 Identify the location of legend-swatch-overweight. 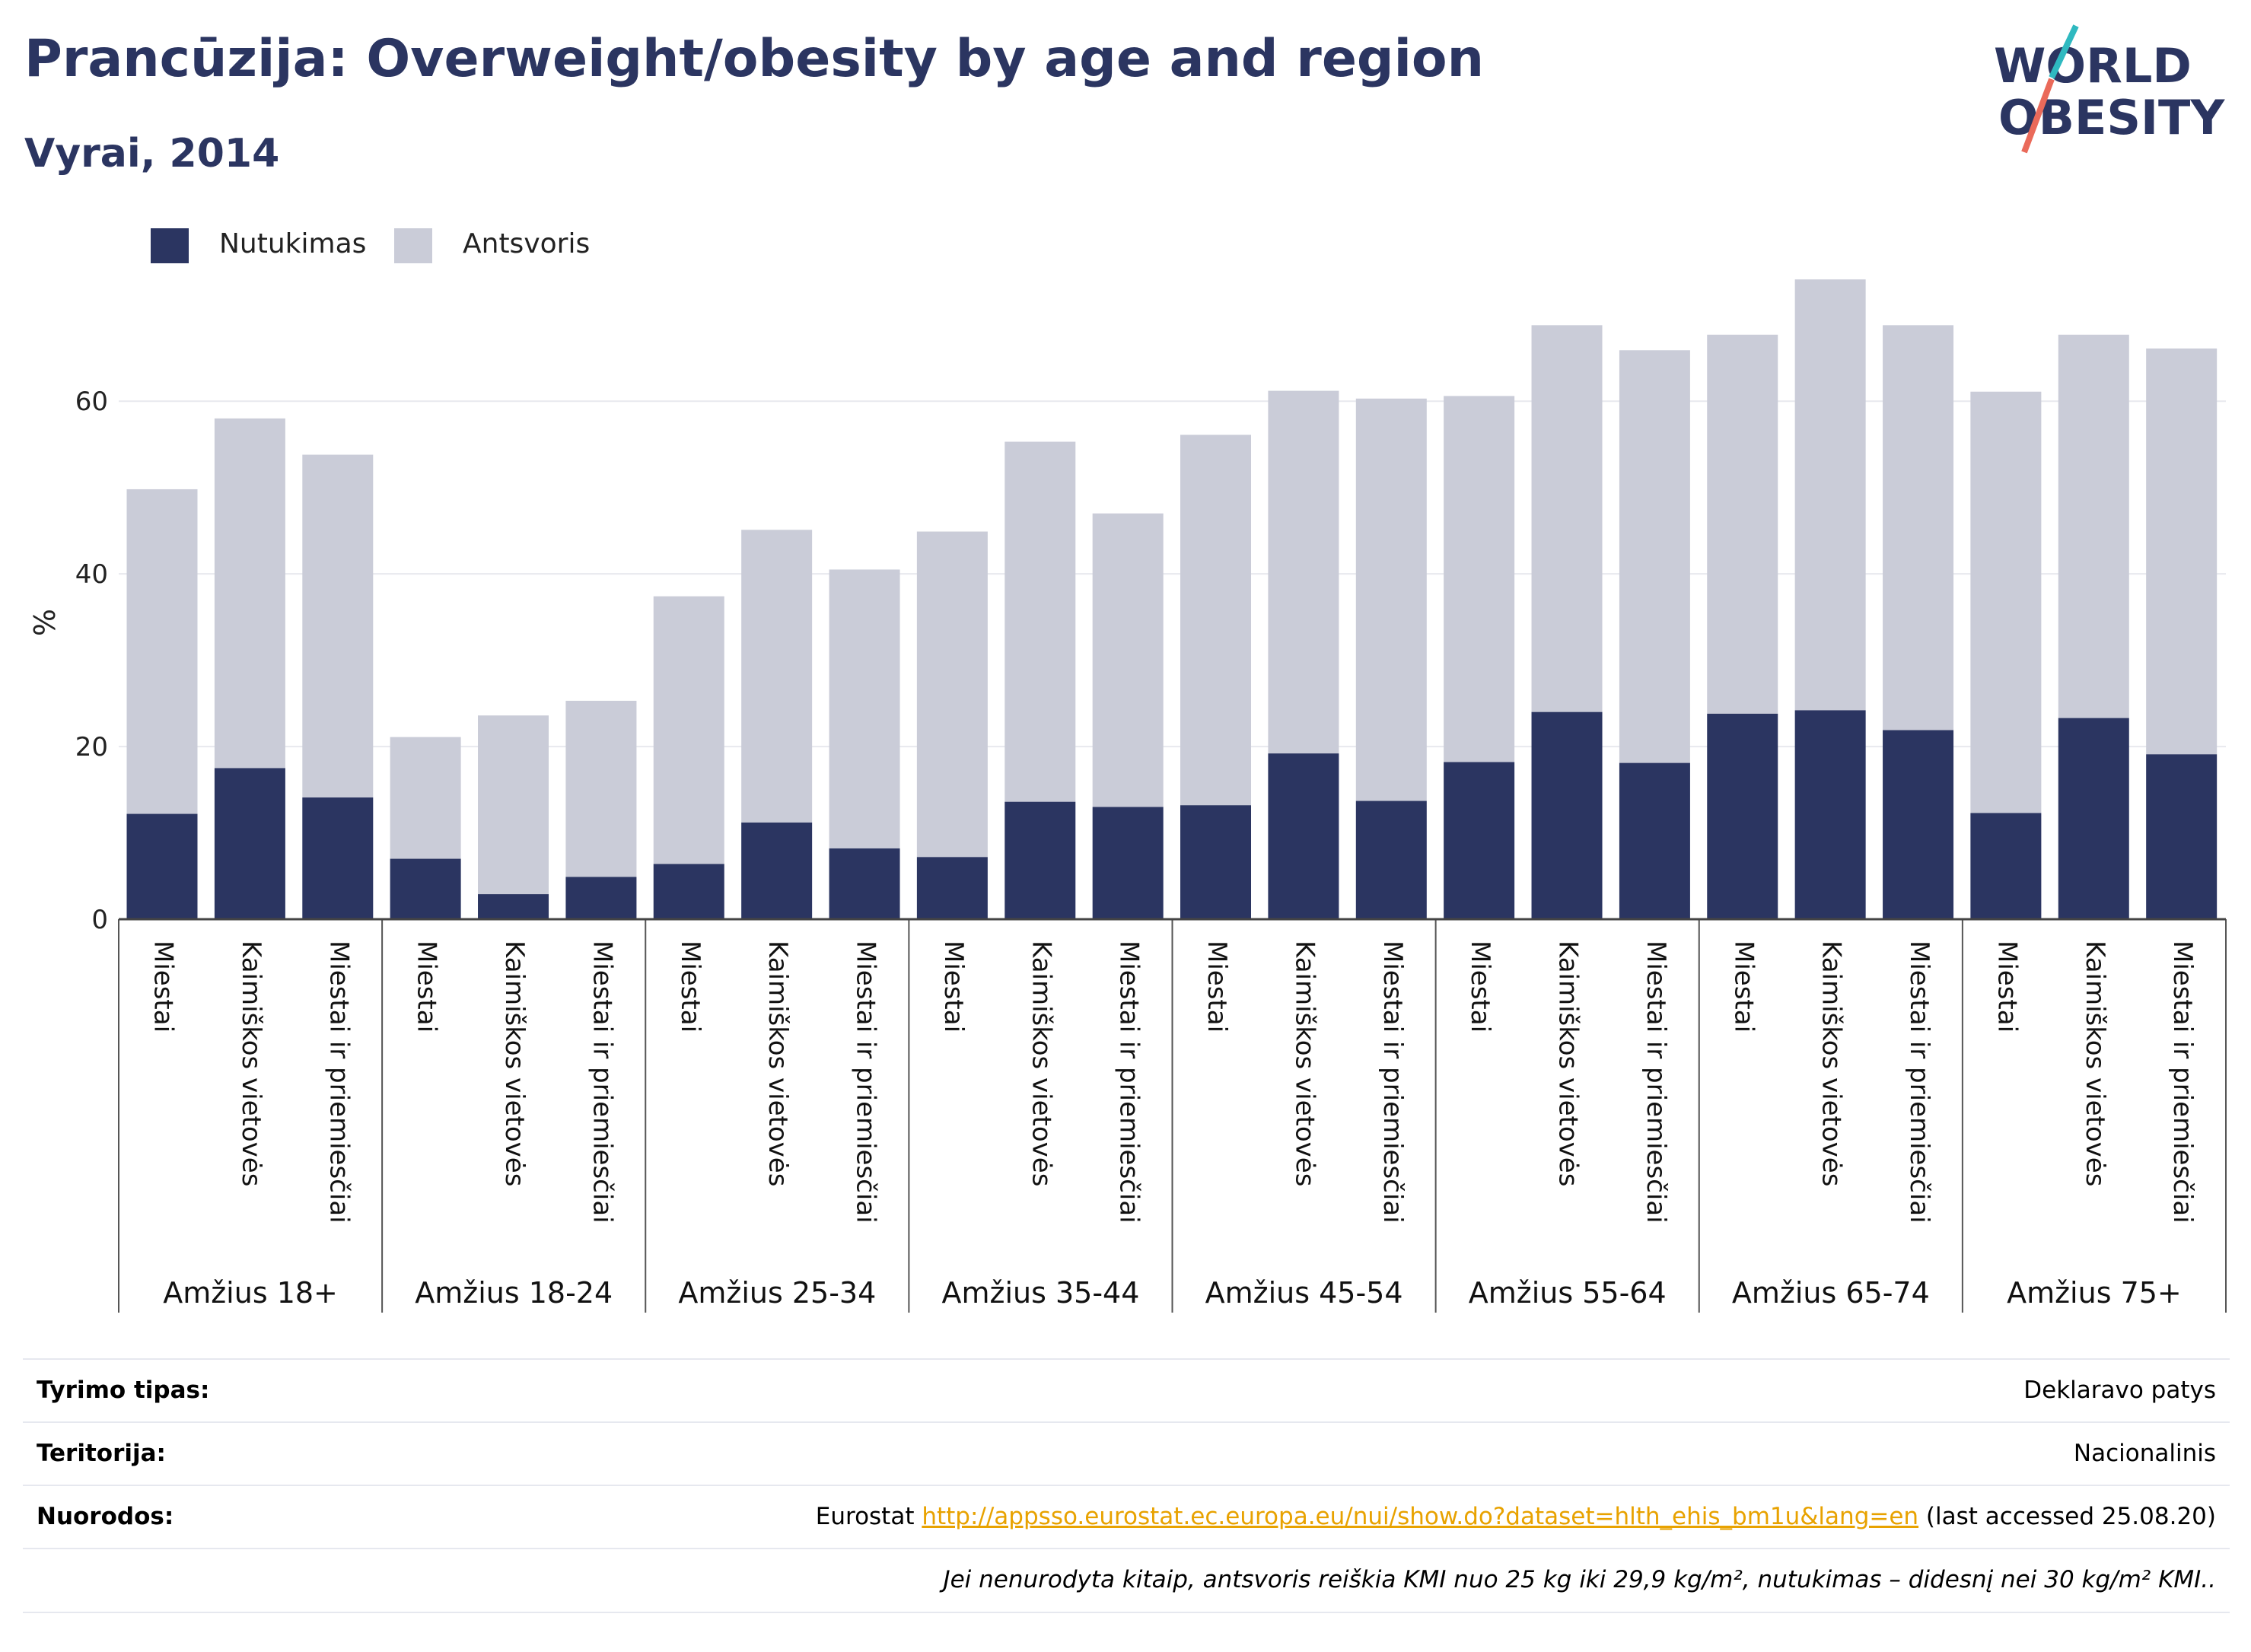
(413, 245).